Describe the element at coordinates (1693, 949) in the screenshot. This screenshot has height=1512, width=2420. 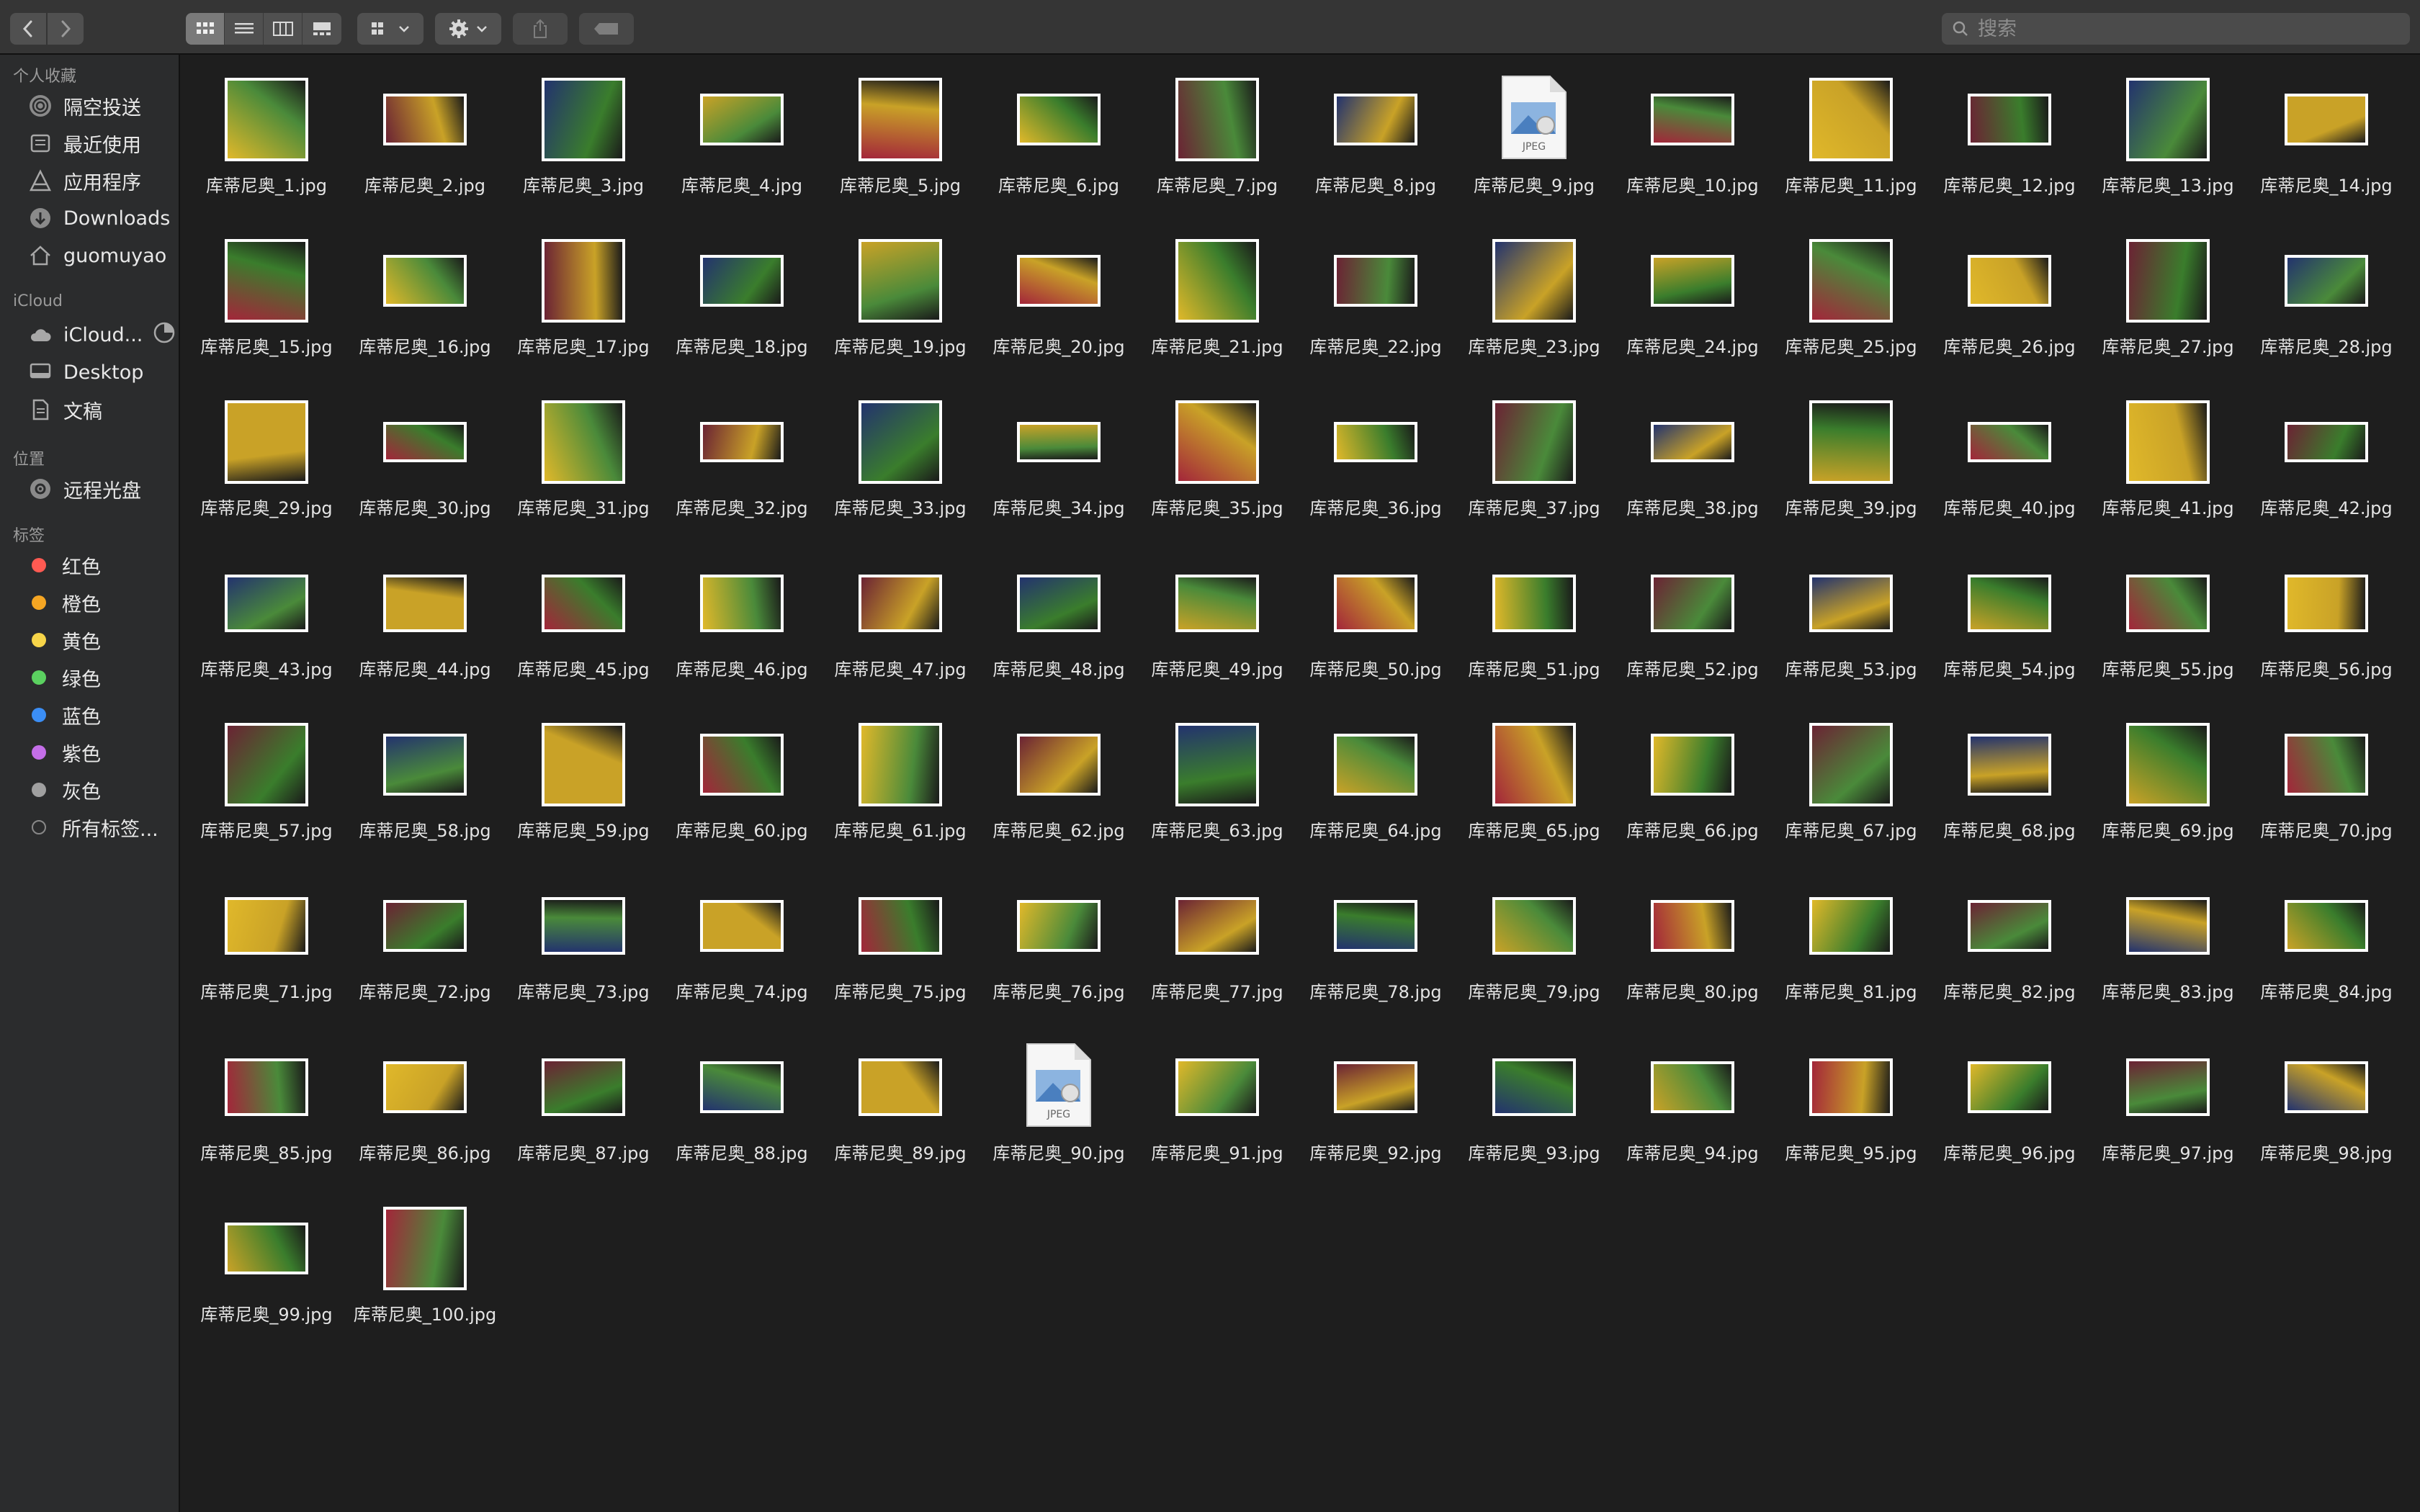
I see `file-item: 库蒂尼奥_80.jpg` at that location.